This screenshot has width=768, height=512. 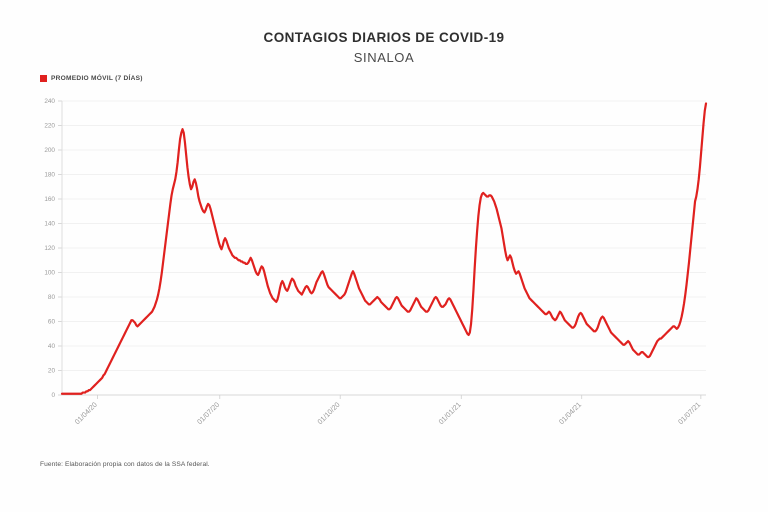 What do you see at coordinates (384, 37) in the screenshot?
I see `page-title: CONTAGIOS DIARIOS DE COVID-19` at bounding box center [384, 37].